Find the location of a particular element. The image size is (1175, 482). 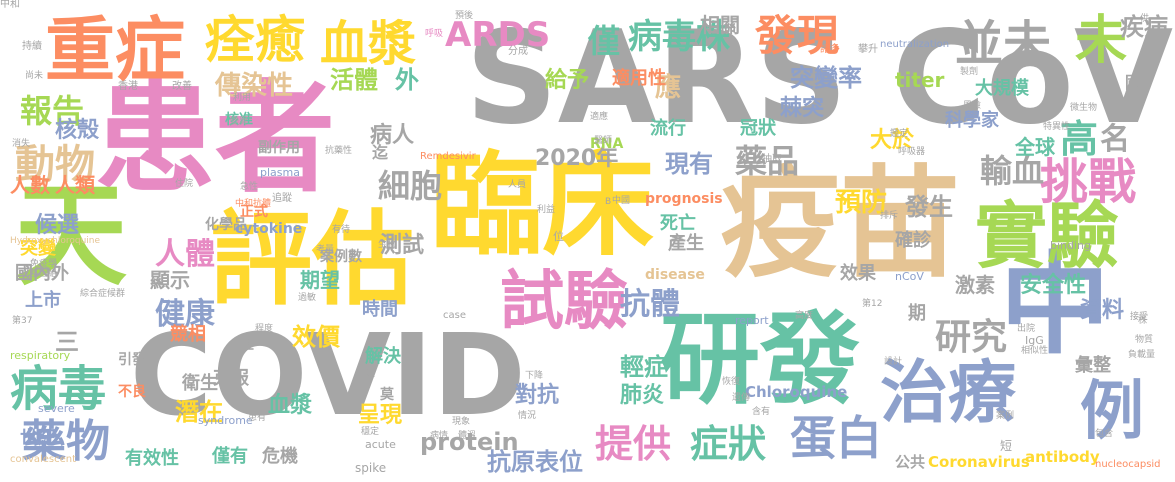

cloud-word: 分成 is located at coordinates (518, 51).